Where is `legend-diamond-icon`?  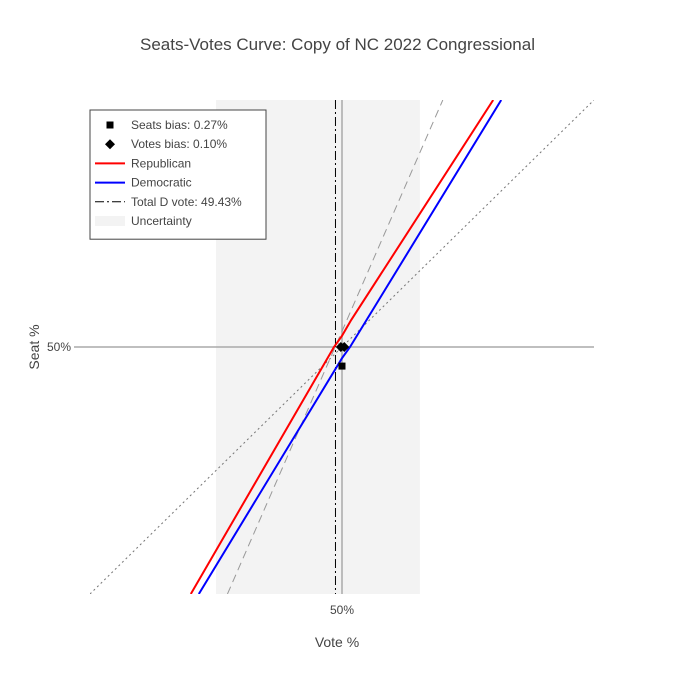
legend-diamond-icon is located at coordinates (110, 144).